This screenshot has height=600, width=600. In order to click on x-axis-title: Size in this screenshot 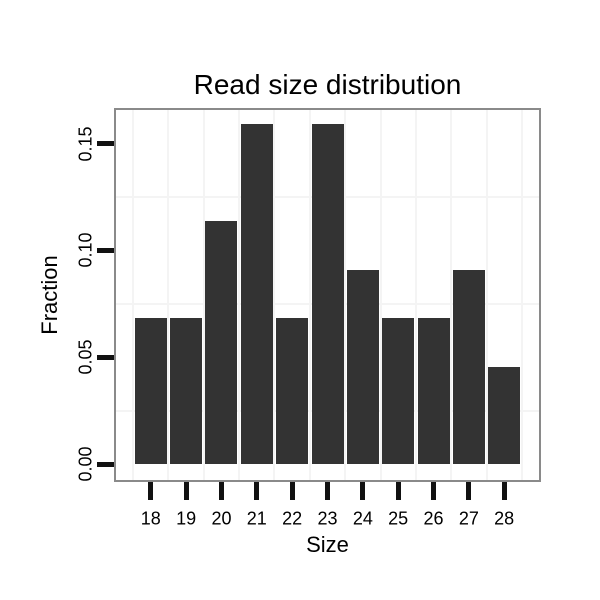, I will do `click(327, 544)`.